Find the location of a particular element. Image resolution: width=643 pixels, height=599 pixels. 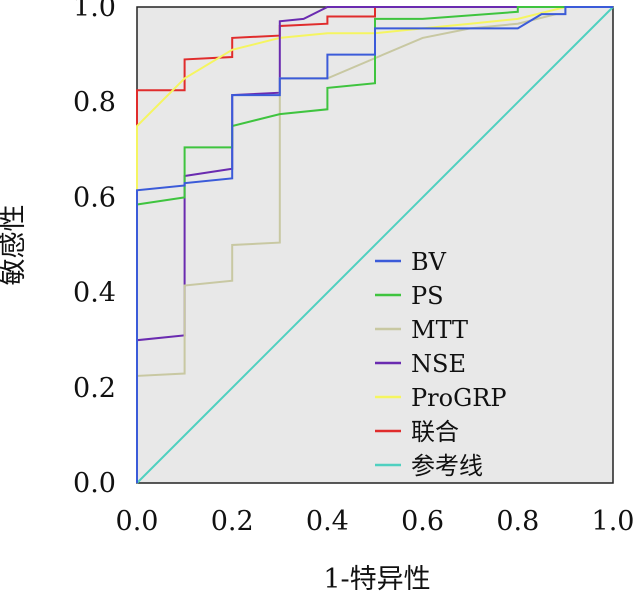

x-axis-title: 1-特异性 is located at coordinates (376, 579).